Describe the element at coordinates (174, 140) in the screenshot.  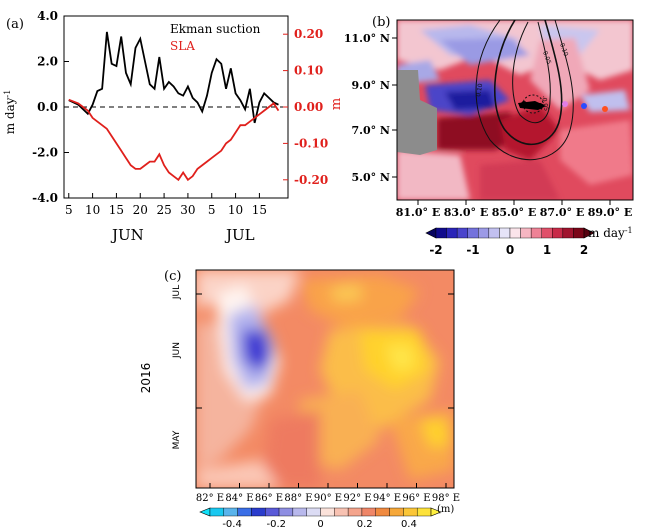
I see `series-sla-line` at that location.